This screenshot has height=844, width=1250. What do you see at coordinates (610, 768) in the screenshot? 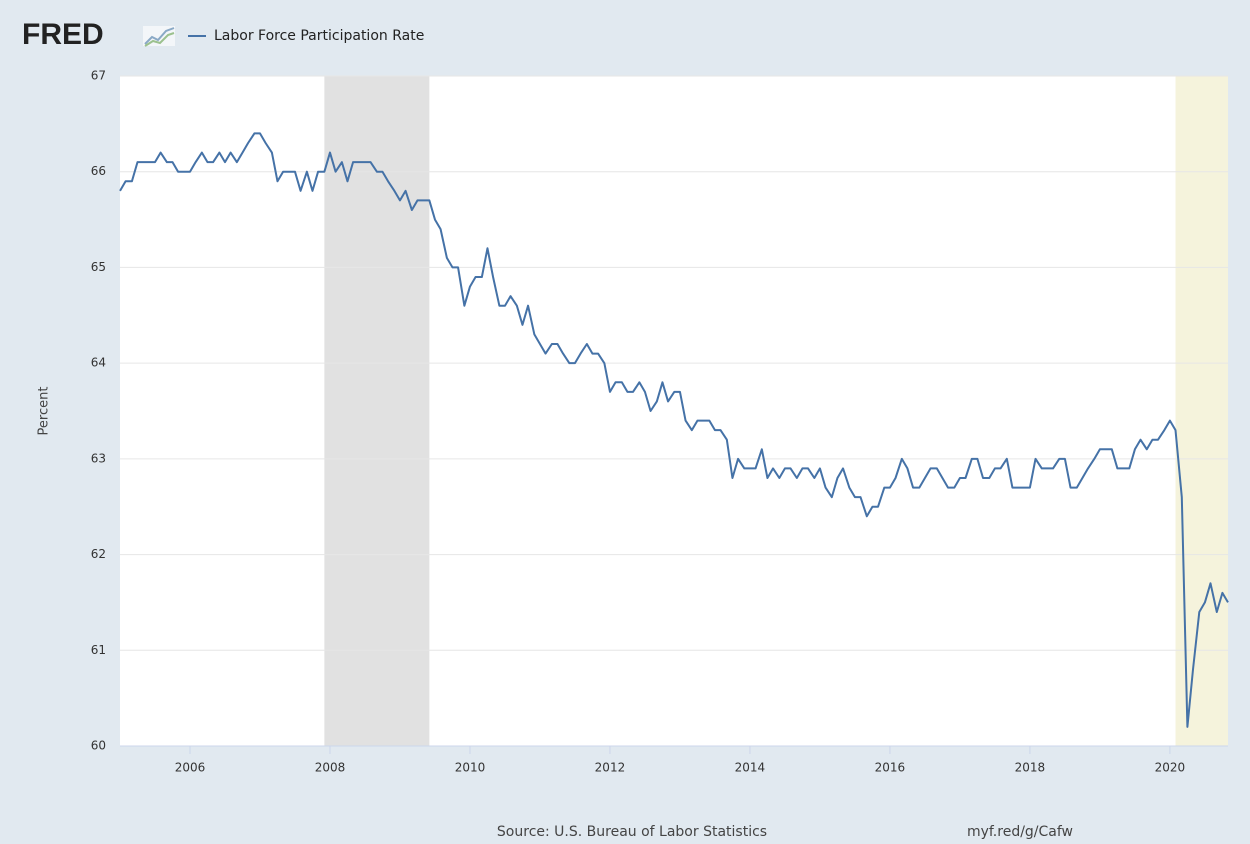
I see `x-tick-label: 2012` at bounding box center [610, 768].